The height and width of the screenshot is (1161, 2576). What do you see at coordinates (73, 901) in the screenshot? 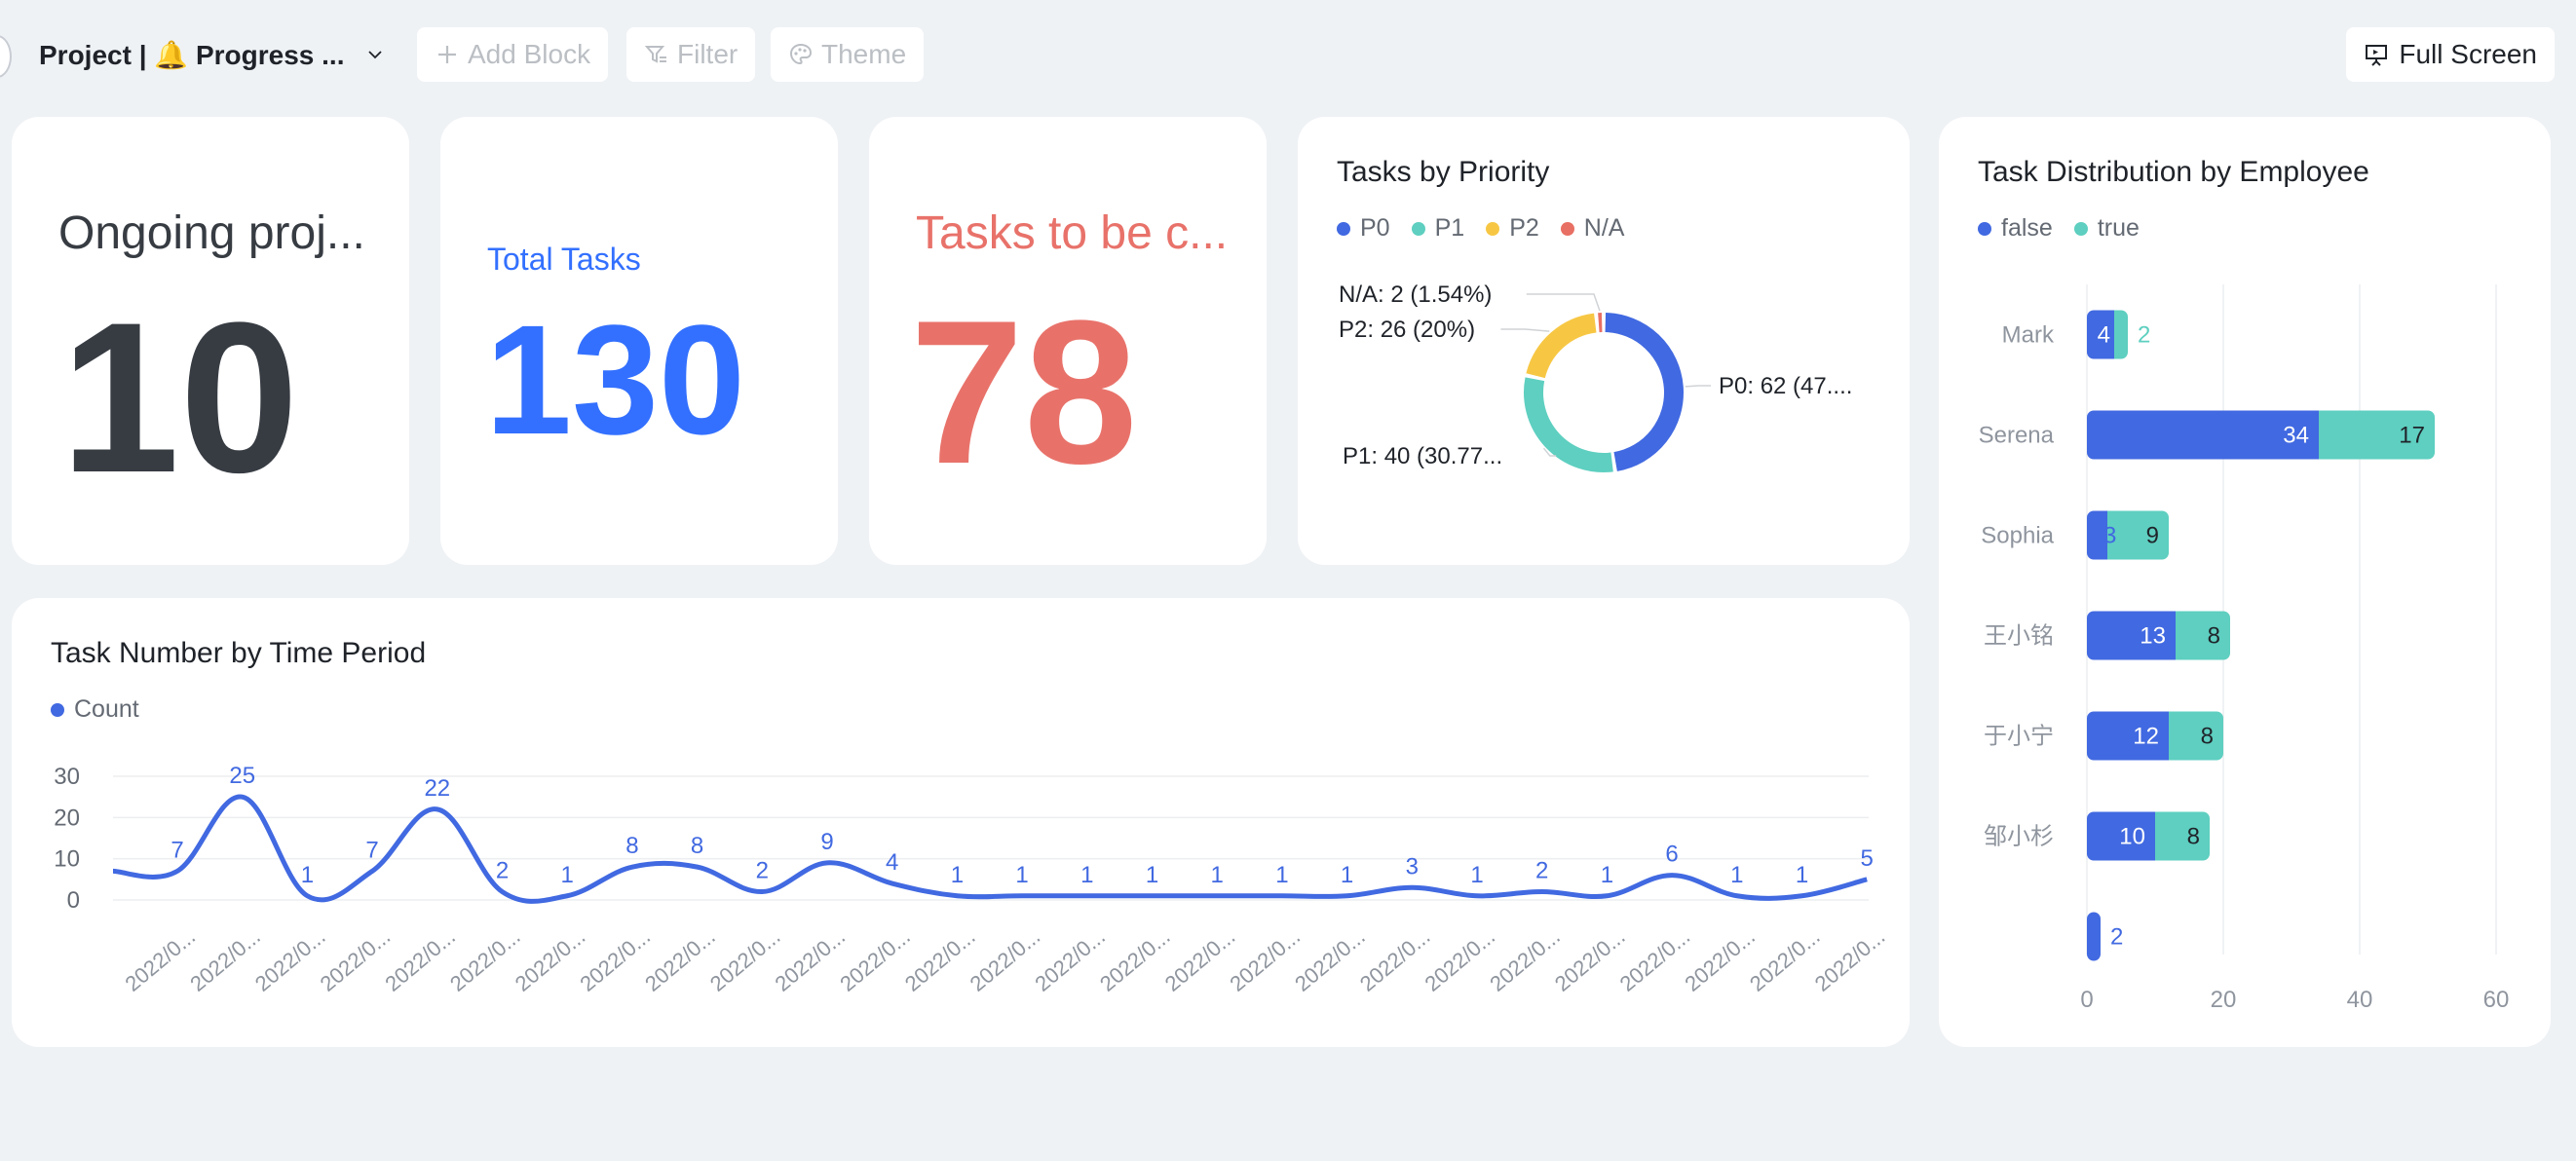
I see `y-tick-label: 0` at bounding box center [73, 901].